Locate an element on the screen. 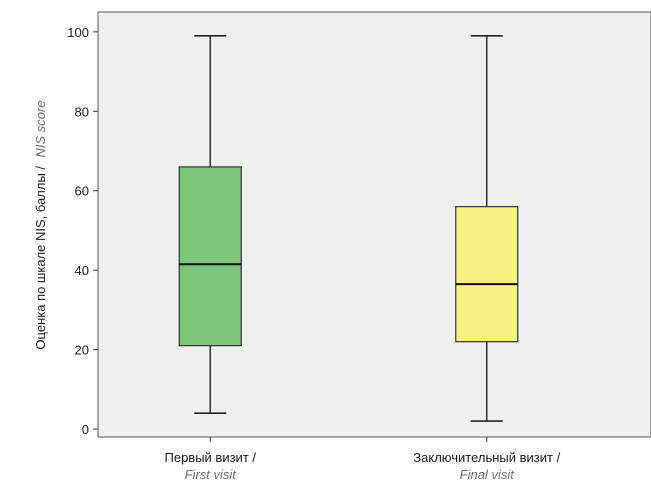 The image size is (651, 498). y-axis-title: Оценка по шкале NIS, баллы / NIS score is located at coordinates (40, 224).